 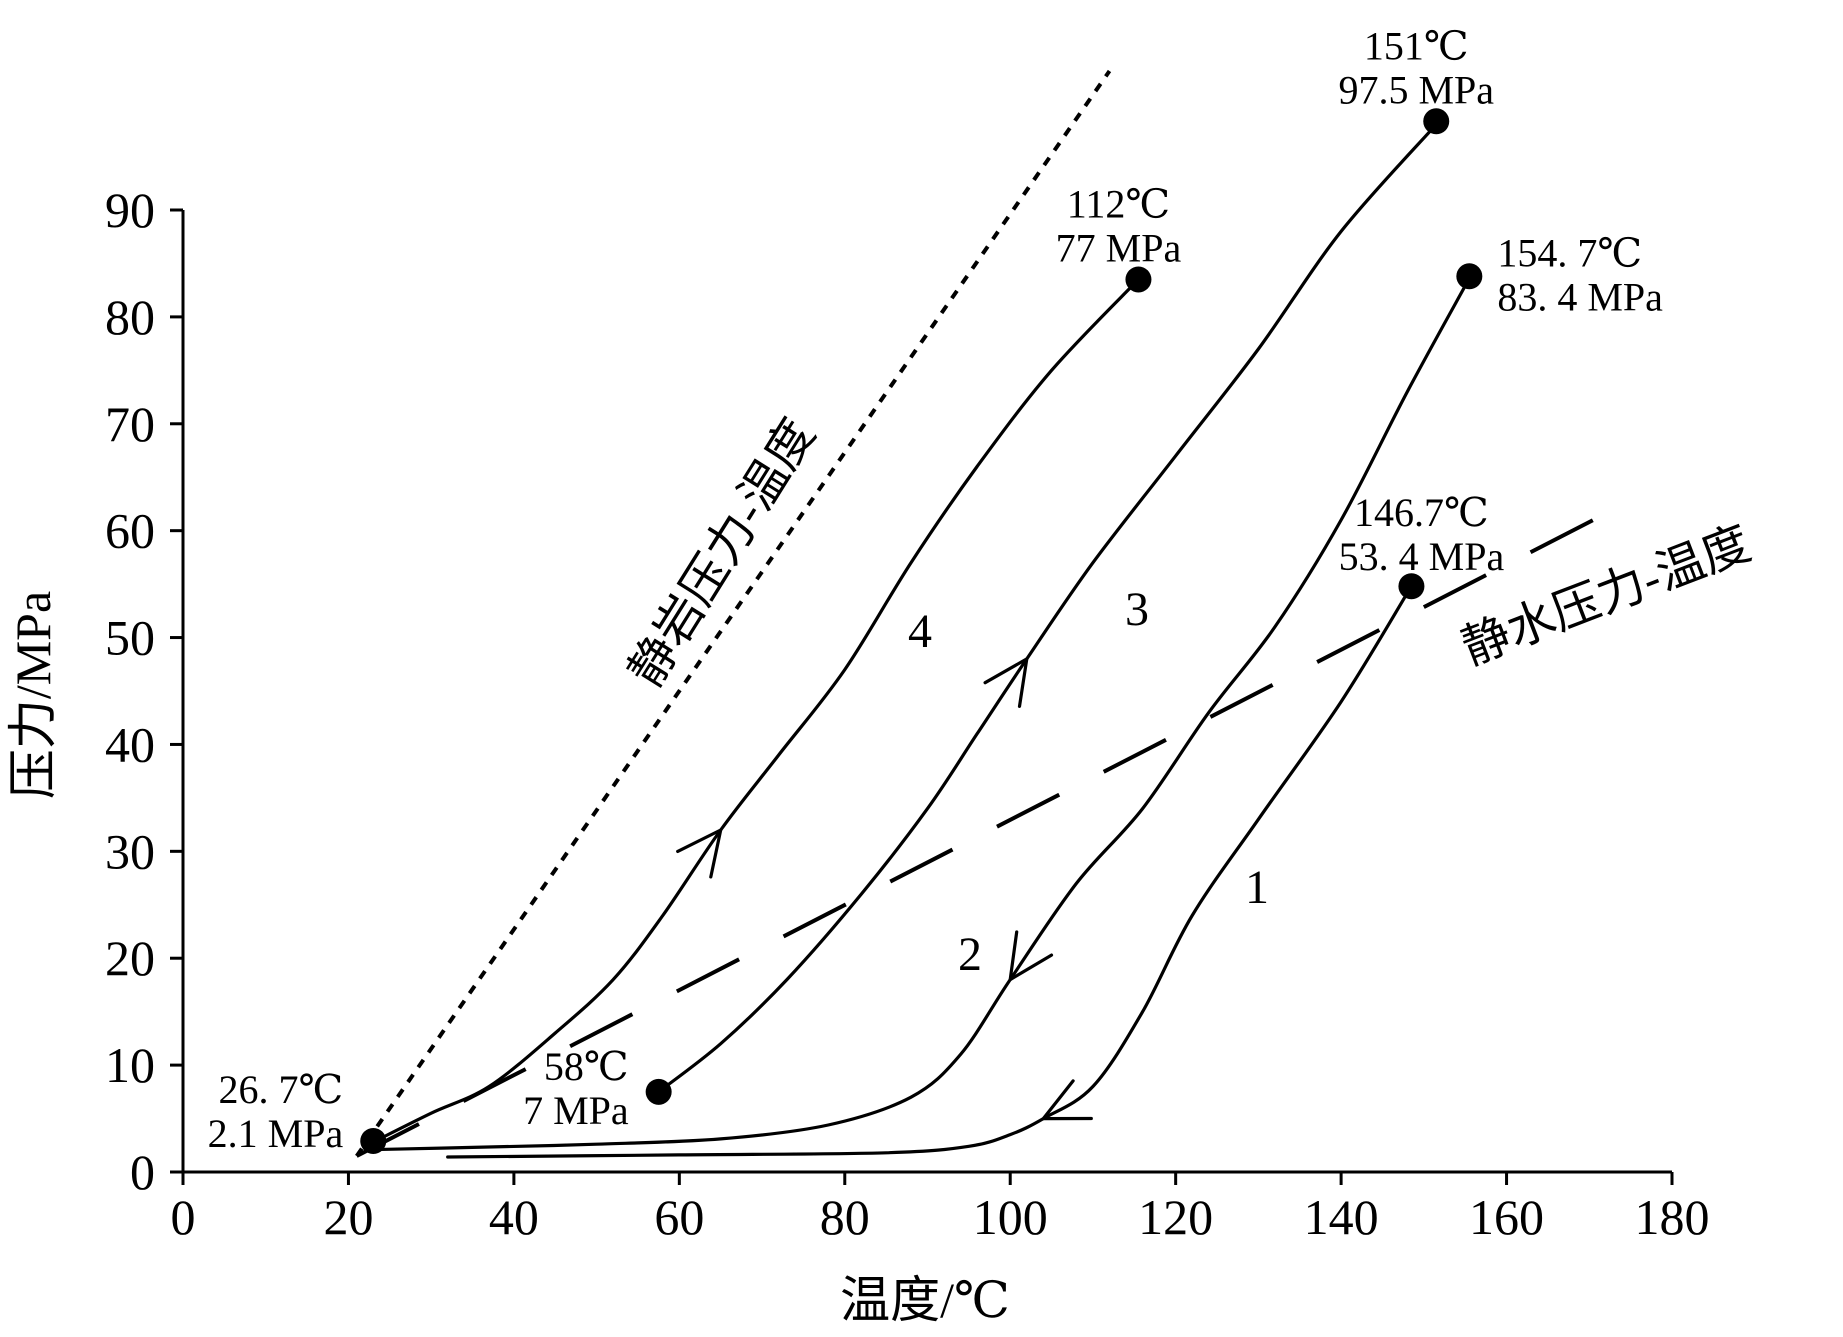 I want to click on lithostatic-line-label: 静岩压力-温度, so click(x=722, y=553).